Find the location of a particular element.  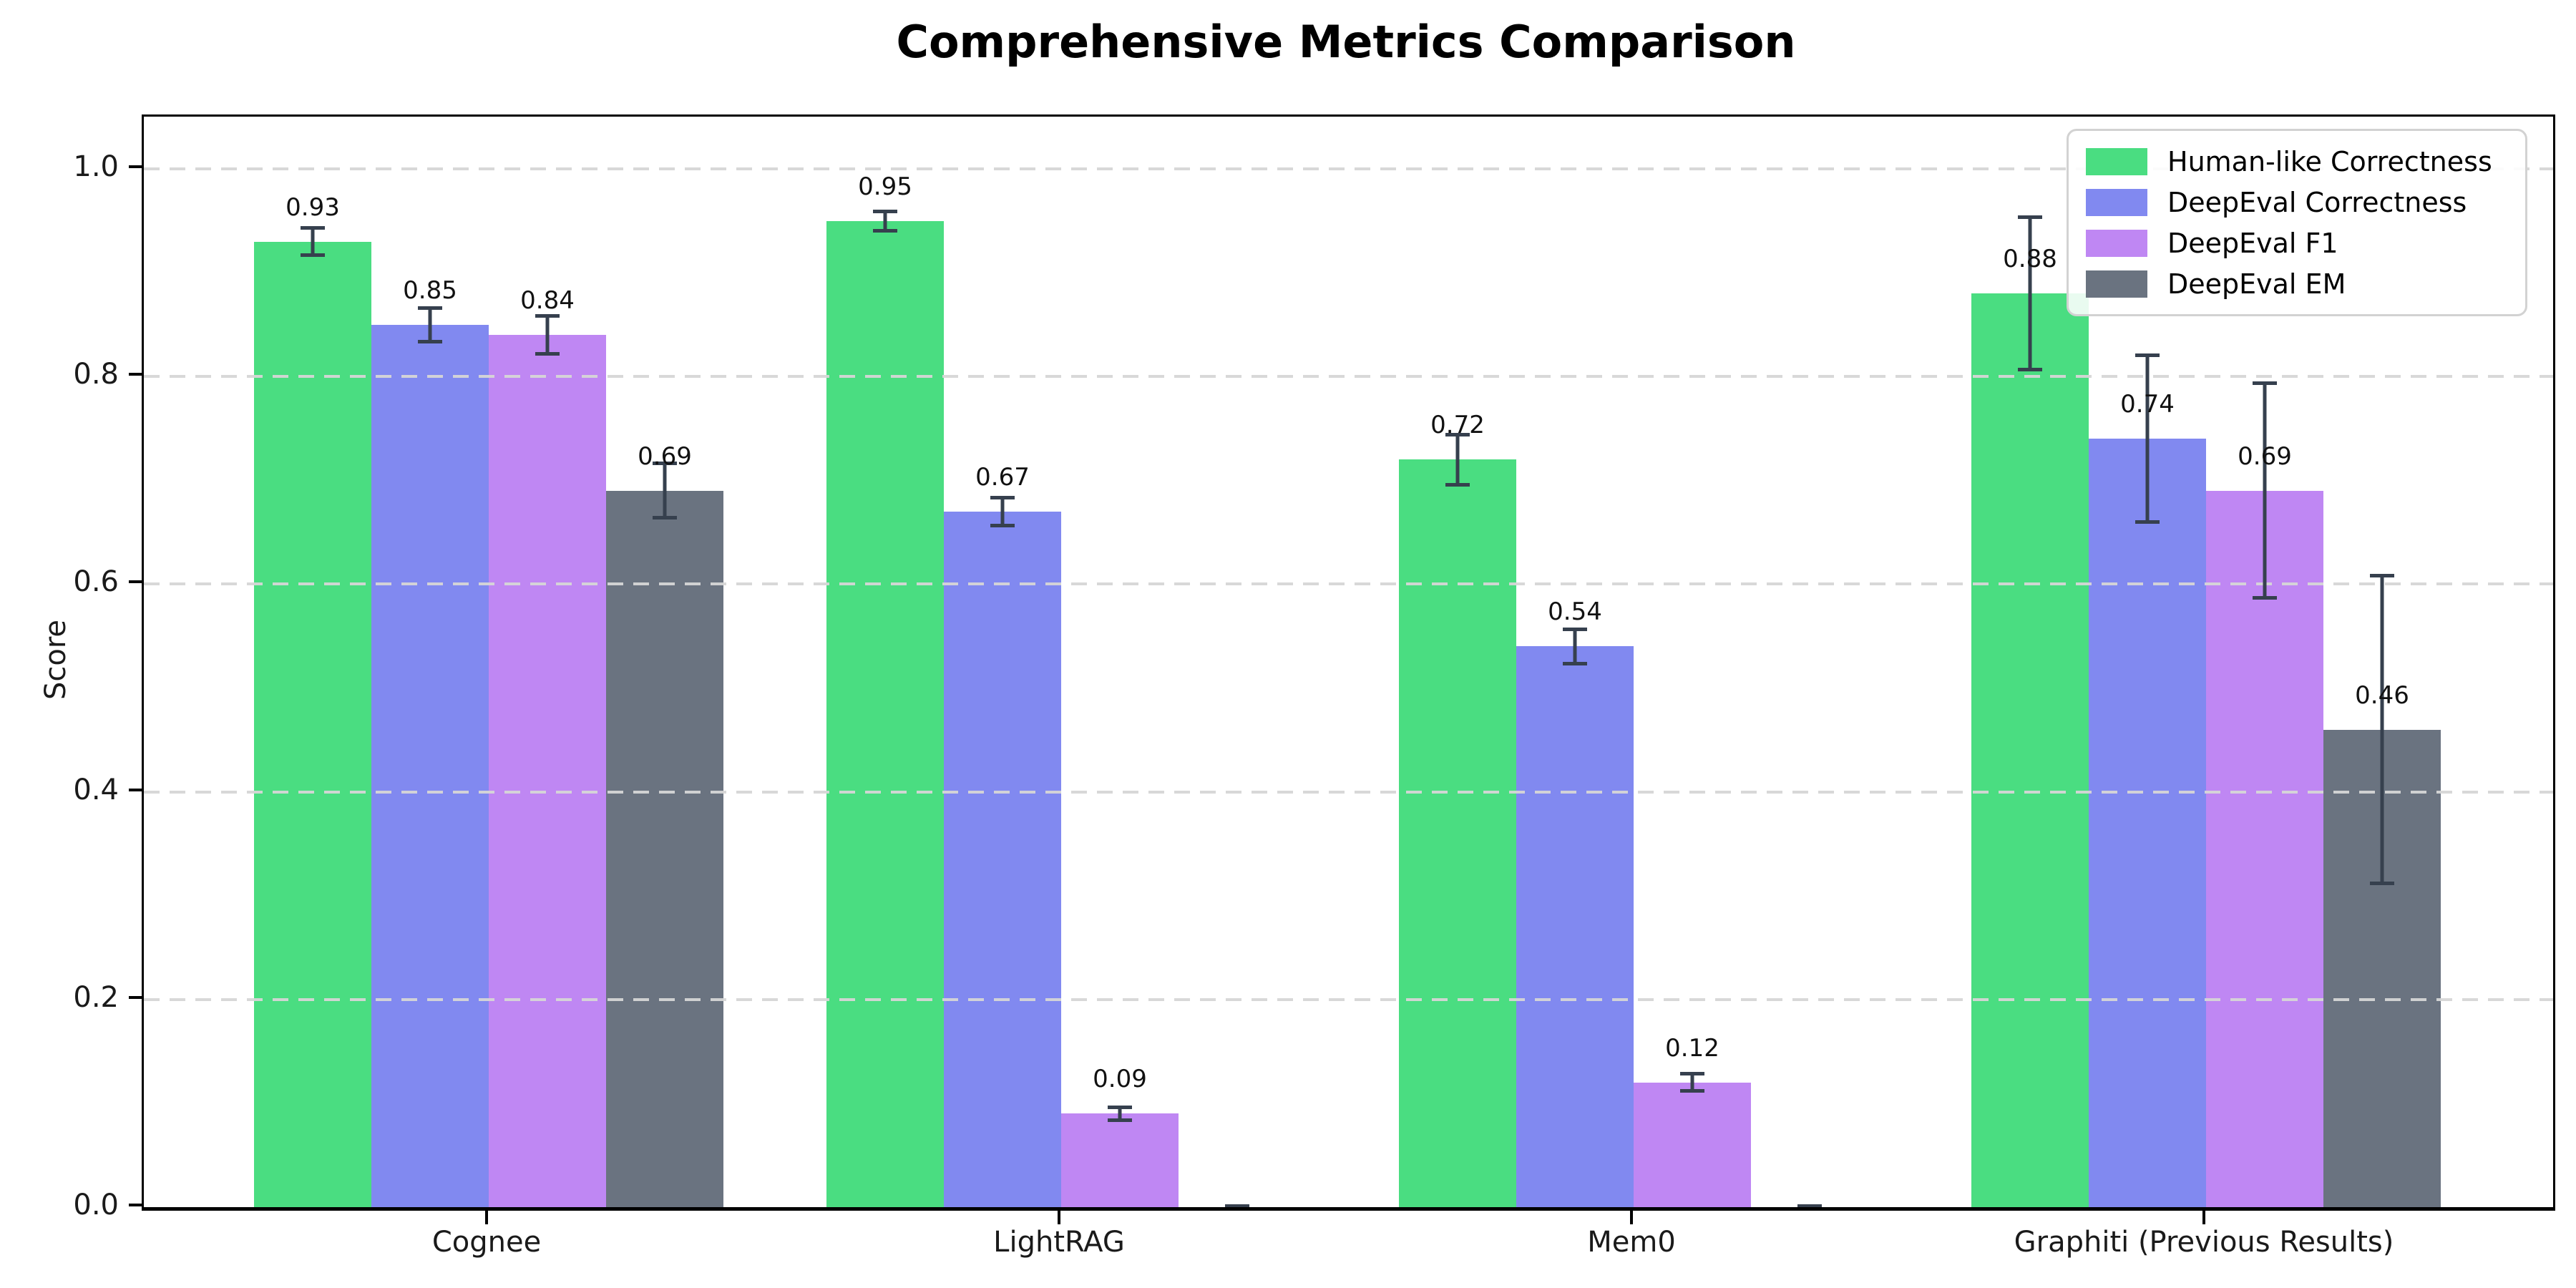

bar-human-like-correctness-graphiti-previous-results is located at coordinates (2030, 750).